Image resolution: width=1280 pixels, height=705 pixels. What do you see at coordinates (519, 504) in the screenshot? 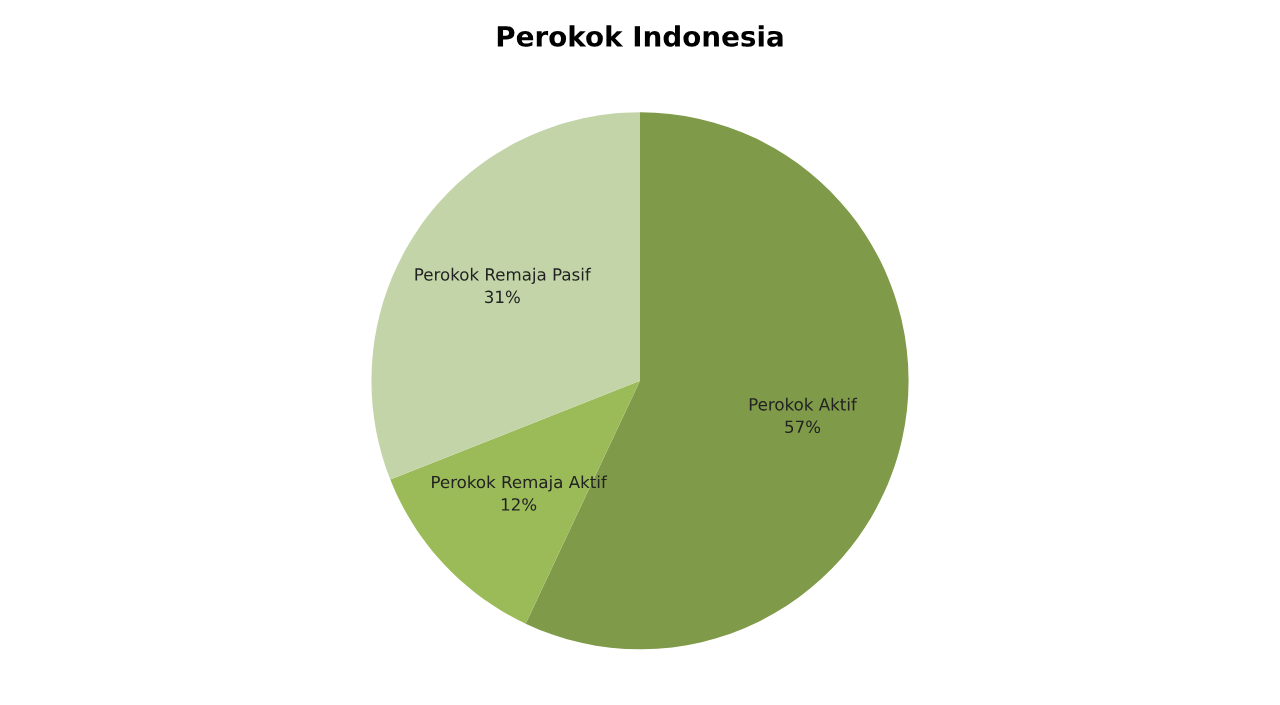
I see `data-label: 12%` at bounding box center [519, 504].